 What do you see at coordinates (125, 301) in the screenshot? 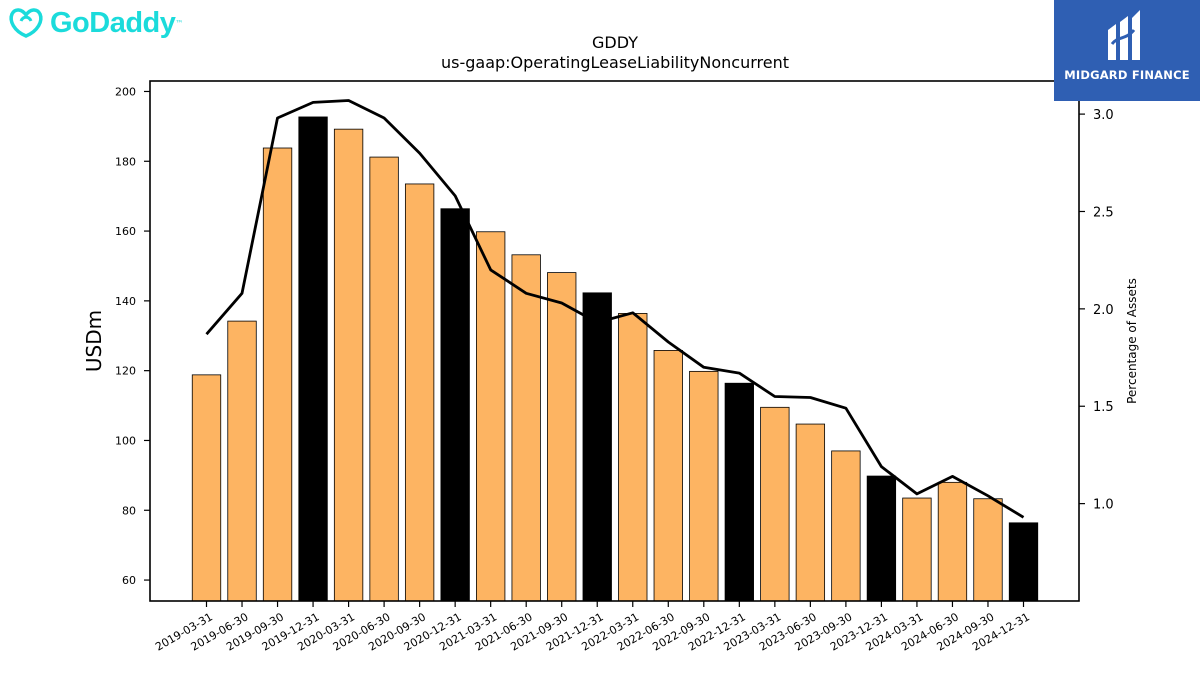
I see `y-tick-label: 140` at bounding box center [125, 301].